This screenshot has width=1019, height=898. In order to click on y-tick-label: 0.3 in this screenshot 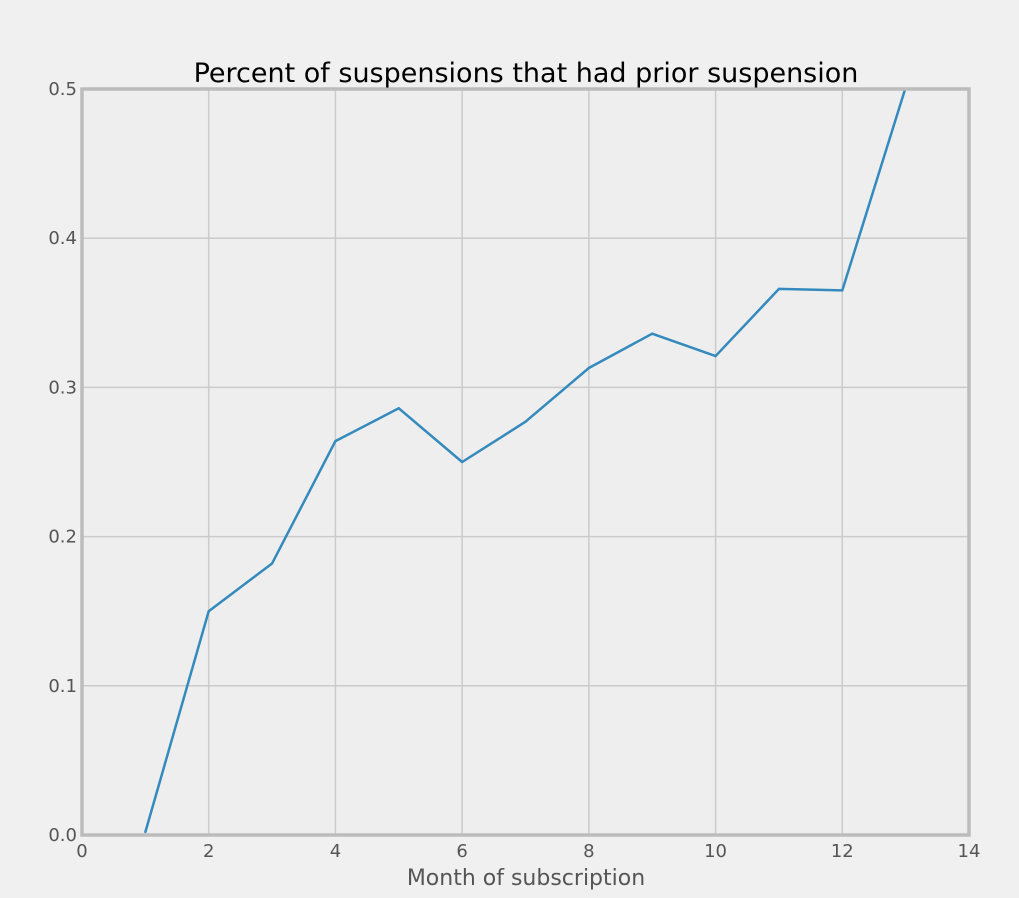, I will do `click(62, 387)`.